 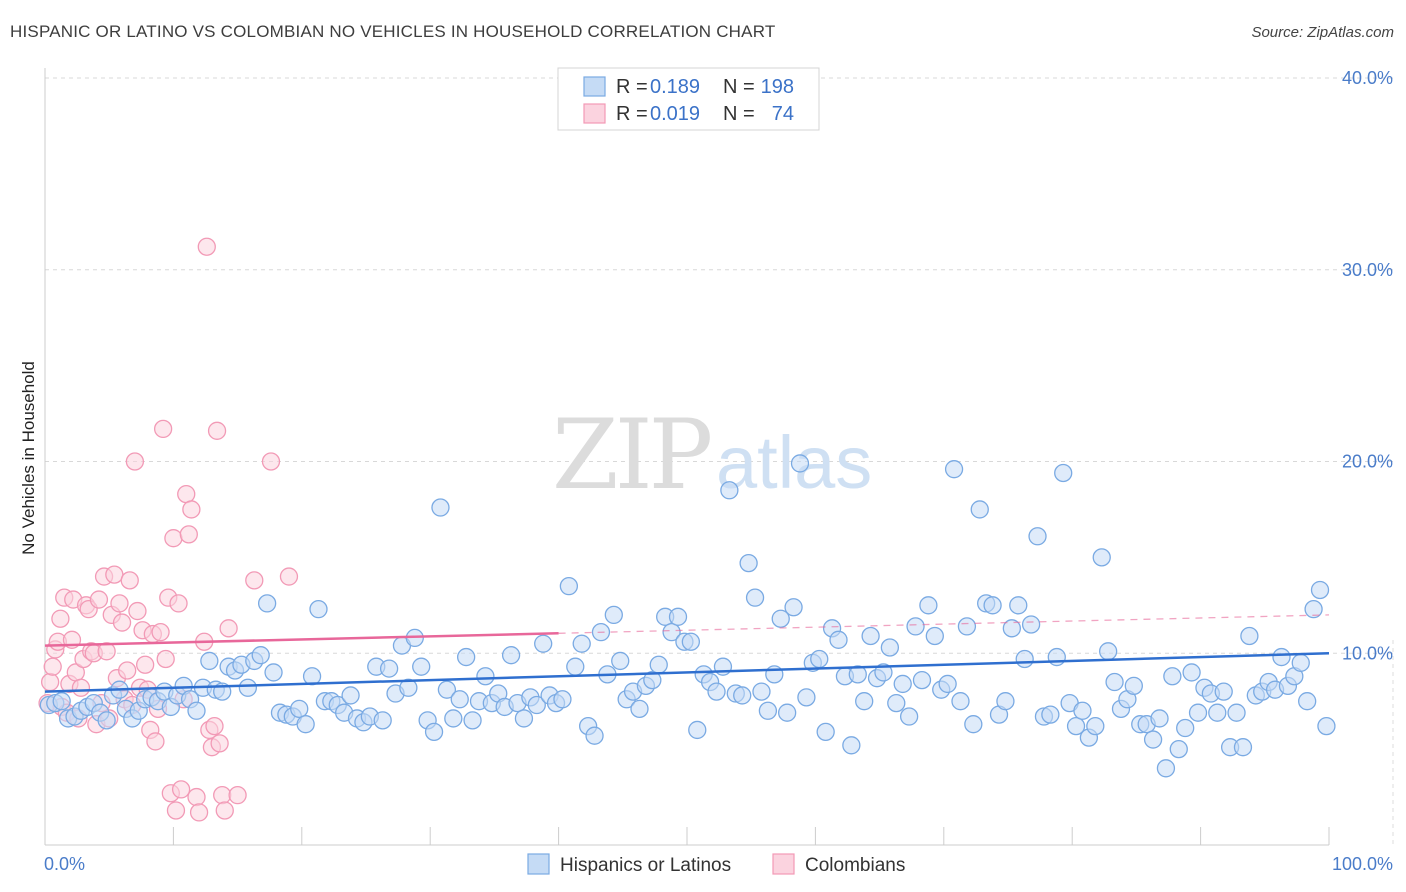 I want to click on y-tick-label: 20.0%, so click(x=1367, y=462).